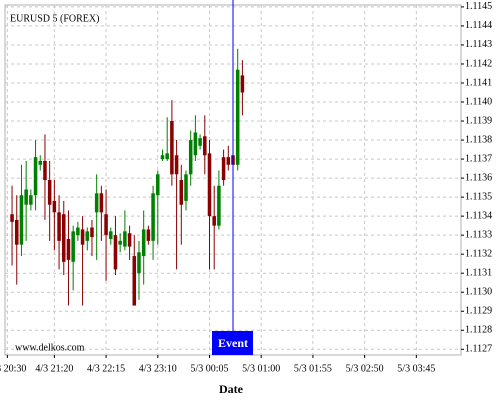  What do you see at coordinates (478, 158) in the screenshot?
I see `y-tick-label: 1.1137` at bounding box center [478, 158].